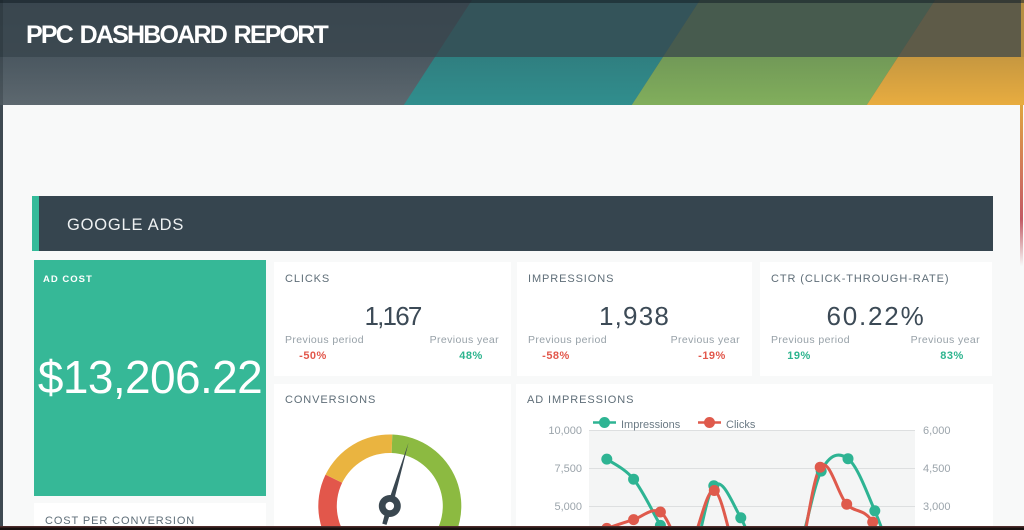  I want to click on svg-text: 5,000, so click(568, 507).